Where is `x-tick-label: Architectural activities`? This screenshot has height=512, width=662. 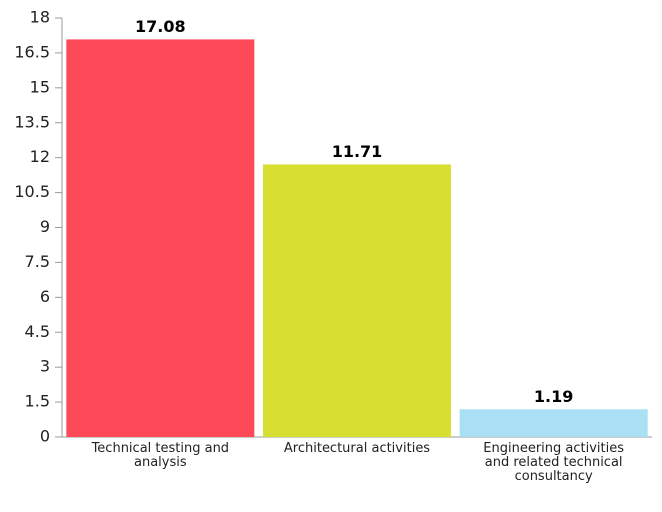 x-tick-label: Architectural activities is located at coordinates (357, 448).